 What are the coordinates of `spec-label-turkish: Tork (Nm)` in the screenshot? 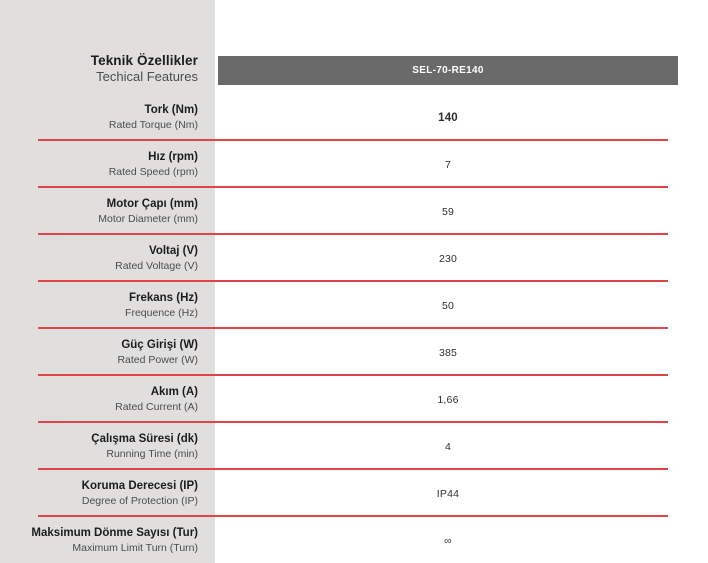 It's located at (171, 110).